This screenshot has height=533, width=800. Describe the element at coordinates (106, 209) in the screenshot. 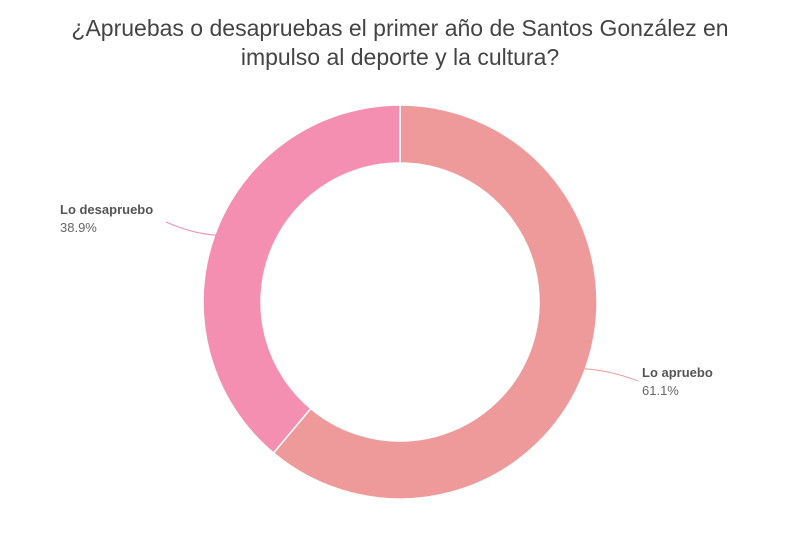

I see `slice-label: Lo desapruebo` at that location.